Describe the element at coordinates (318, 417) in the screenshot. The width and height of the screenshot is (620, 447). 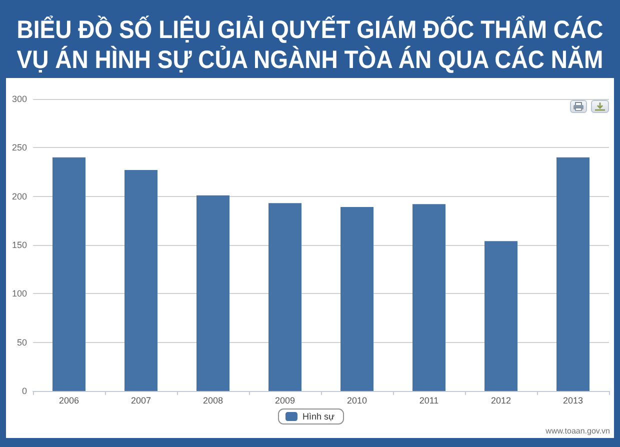
I see `legend-label: Hình sự` at that location.